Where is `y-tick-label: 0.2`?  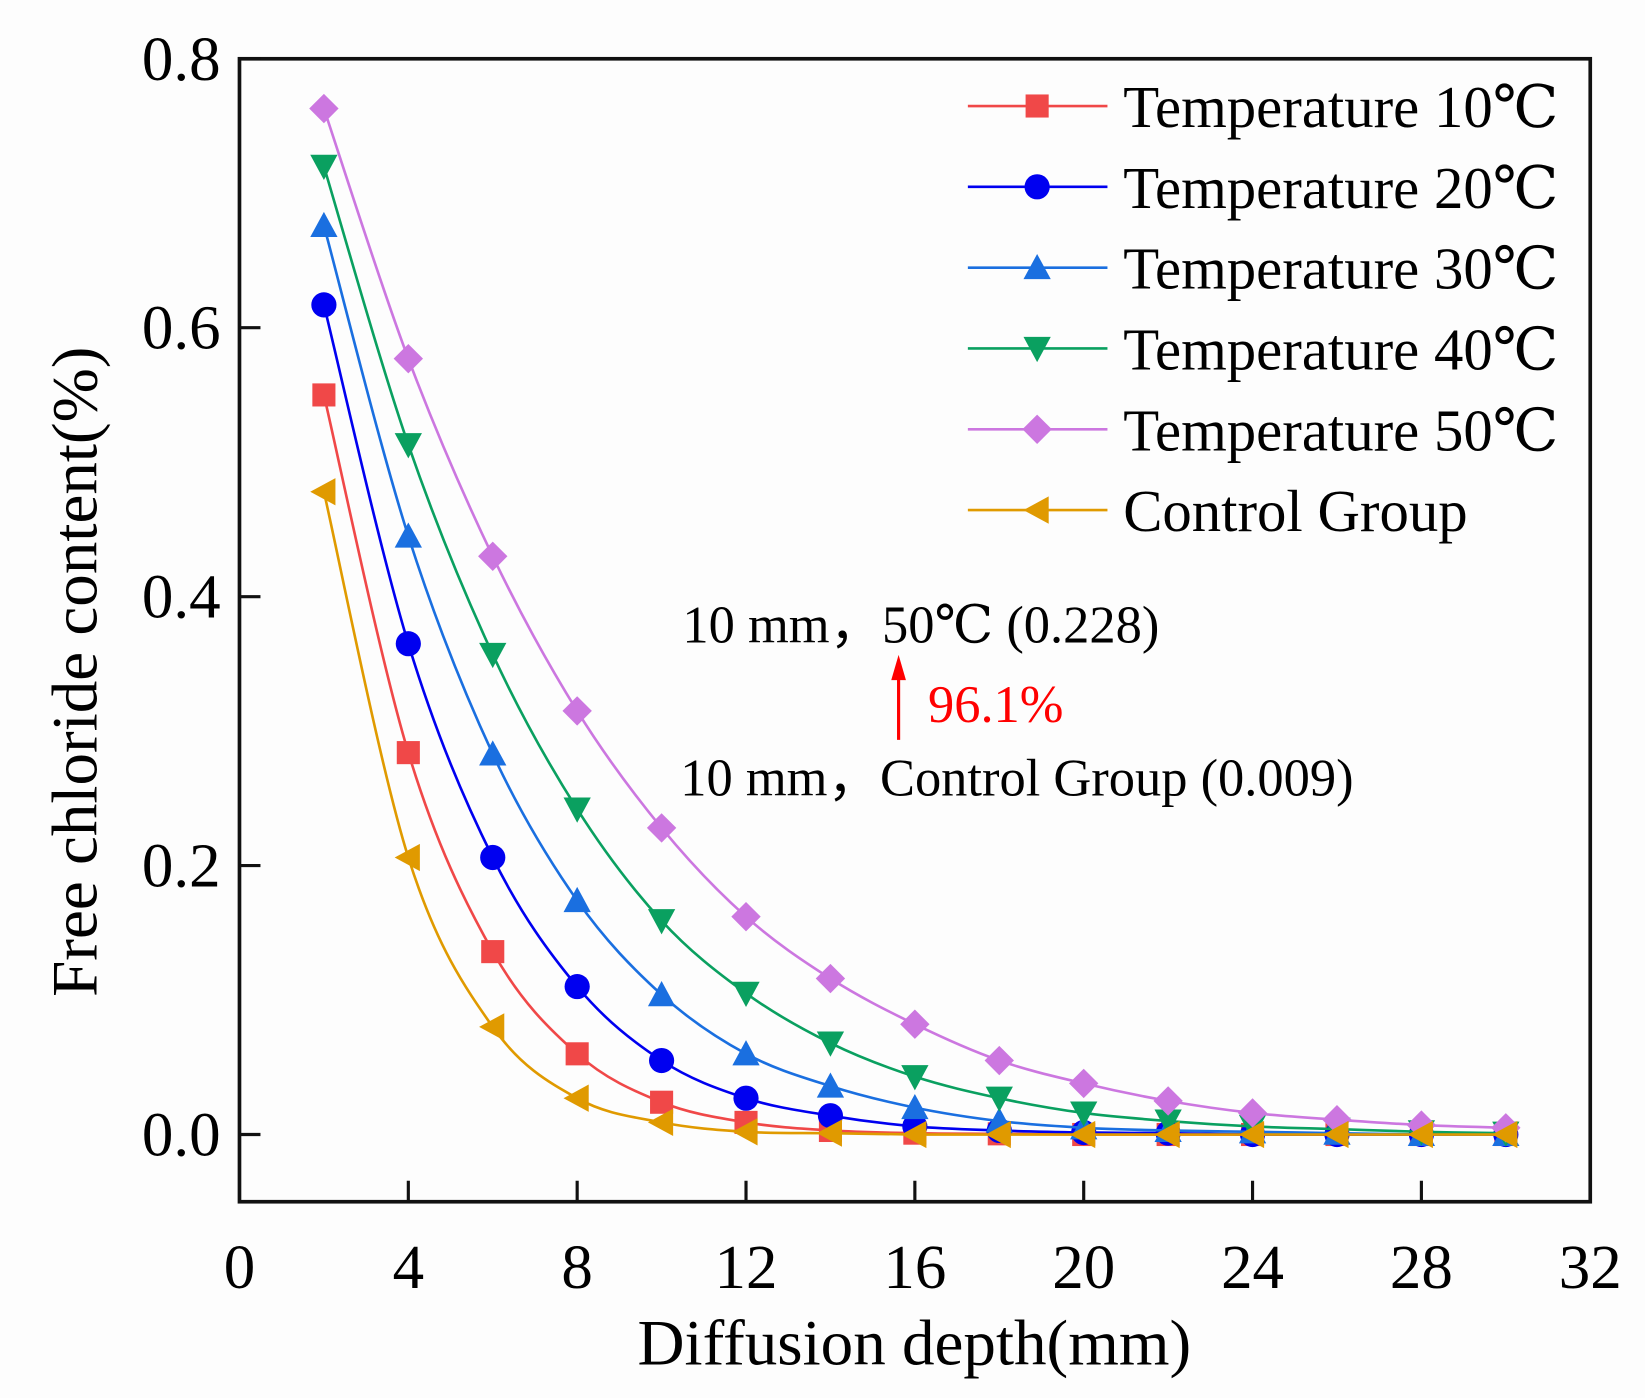 y-tick-label: 0.2 is located at coordinates (181, 866).